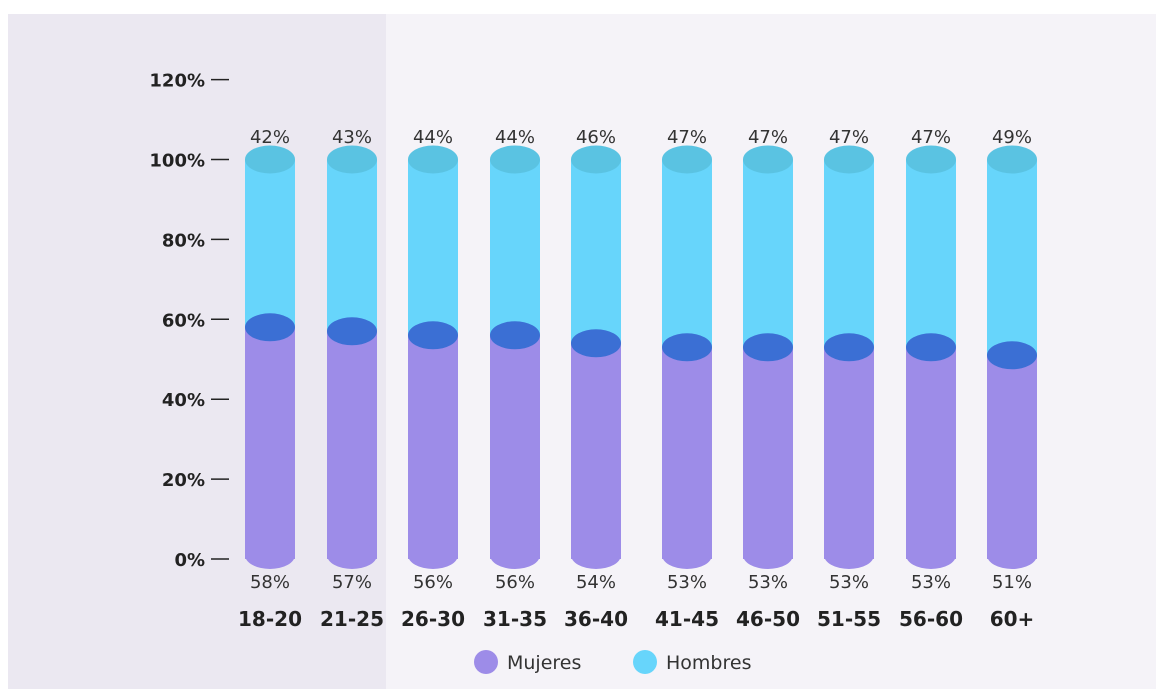 The width and height of the screenshot is (1156, 689). Describe the element at coordinates (849, 619) in the screenshot. I see `x-tick-label: 51-55` at that location.